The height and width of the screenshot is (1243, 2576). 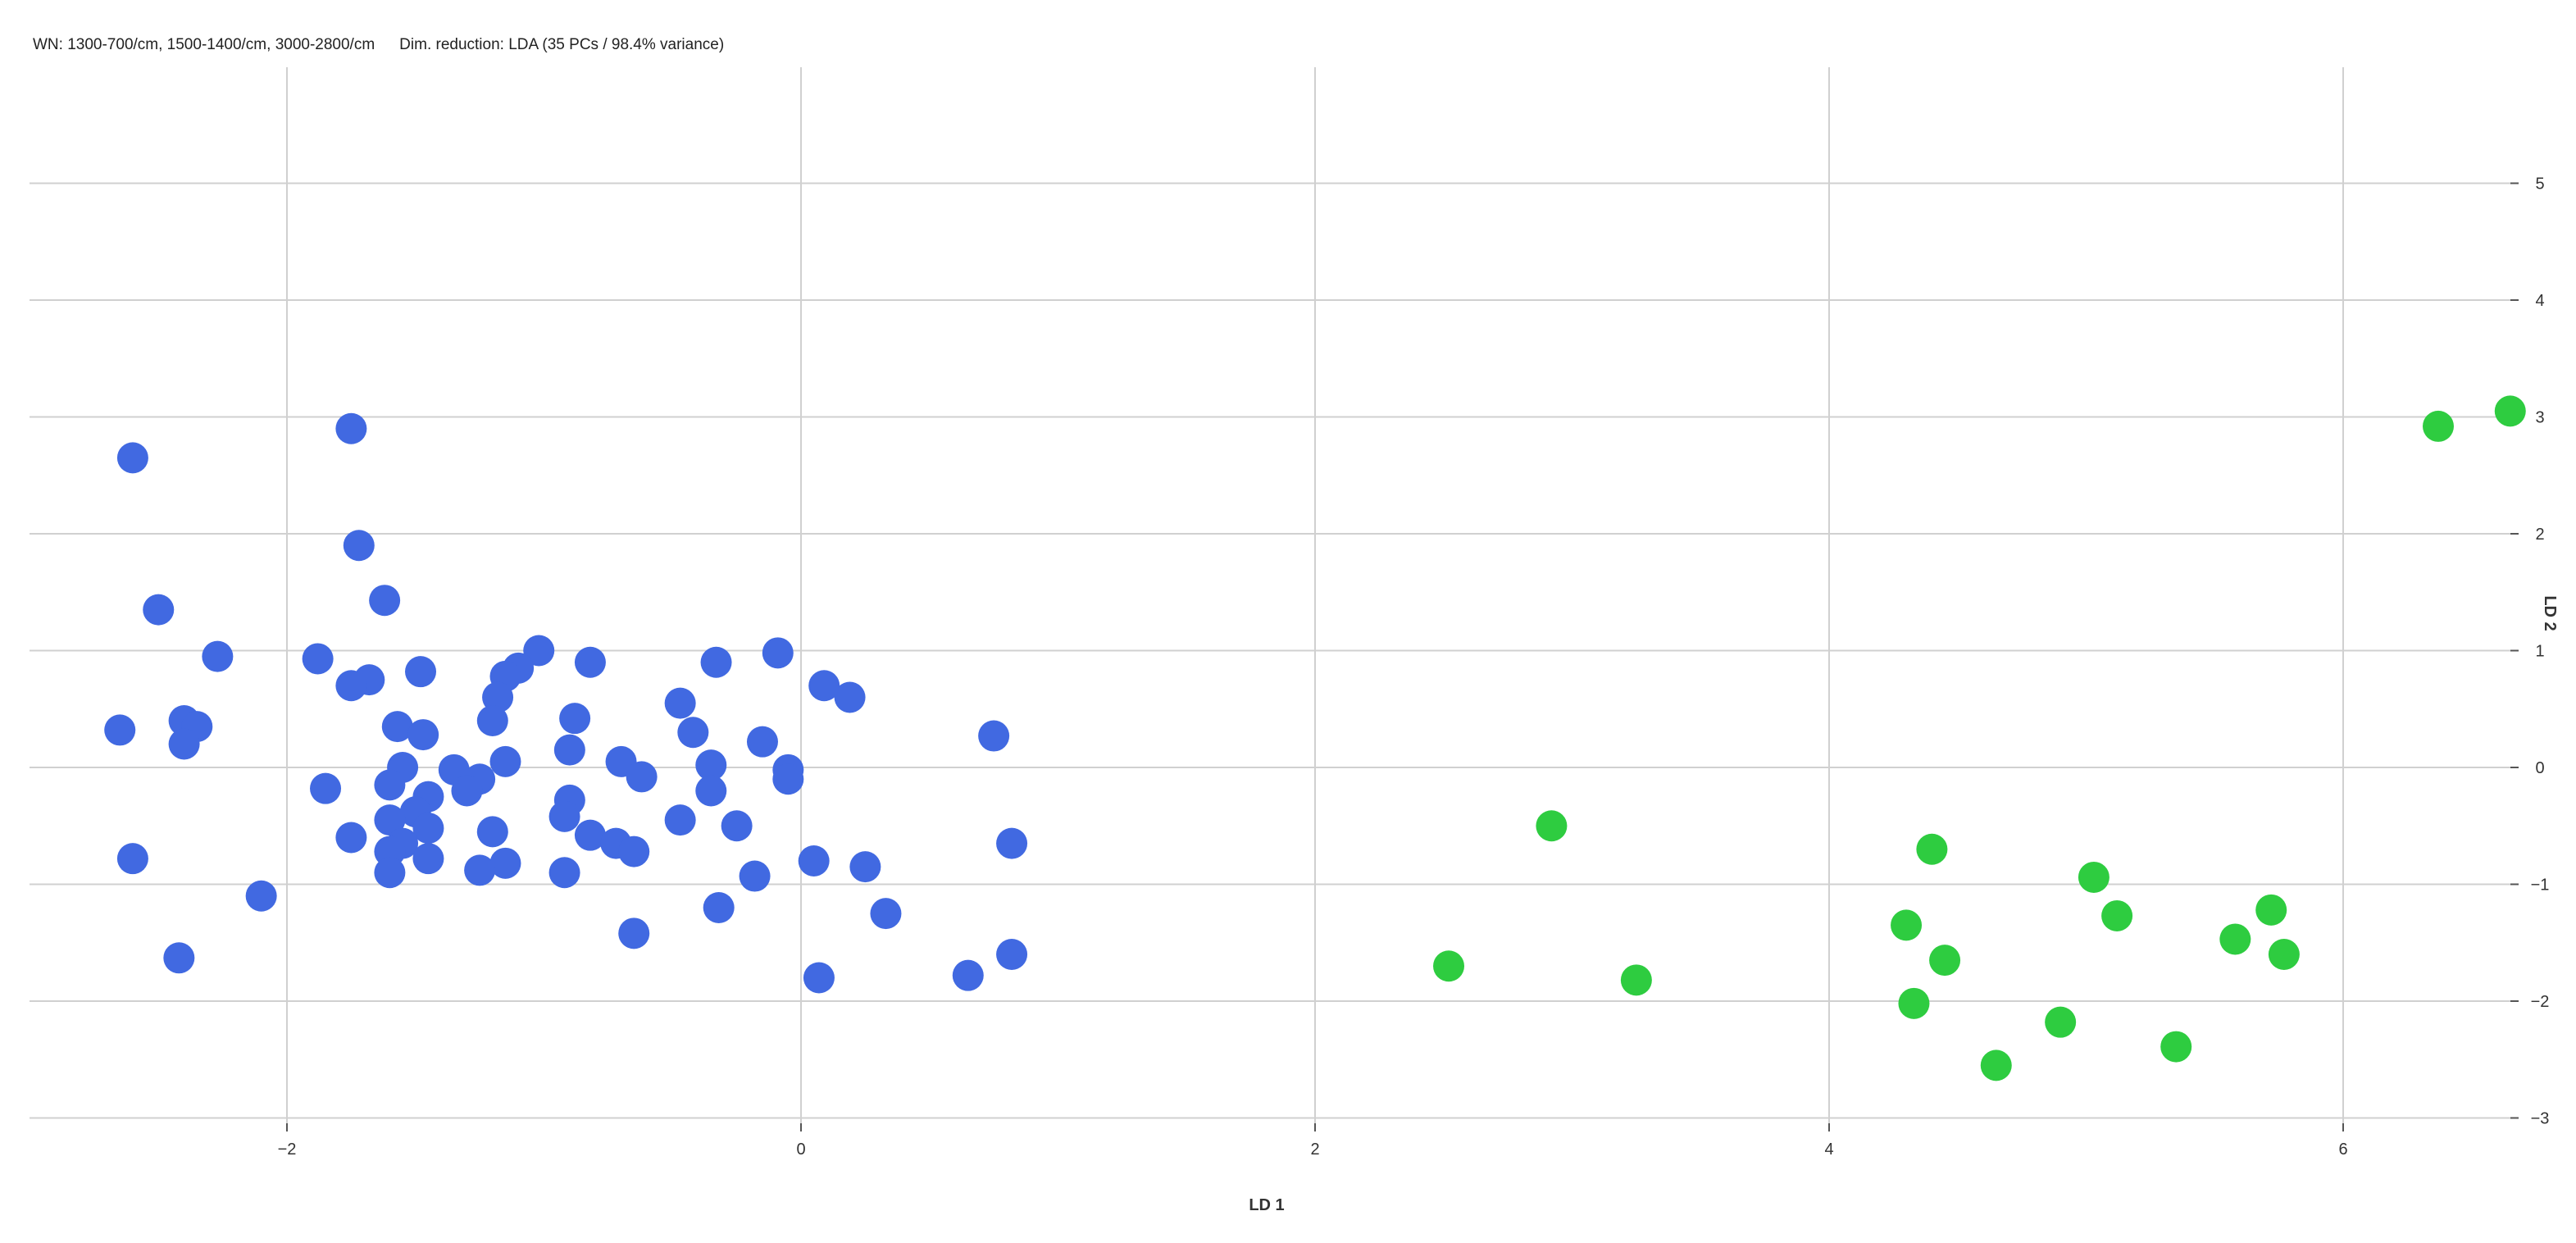 What do you see at coordinates (2540, 1002) in the screenshot?
I see `y-tick-label: −2` at bounding box center [2540, 1002].